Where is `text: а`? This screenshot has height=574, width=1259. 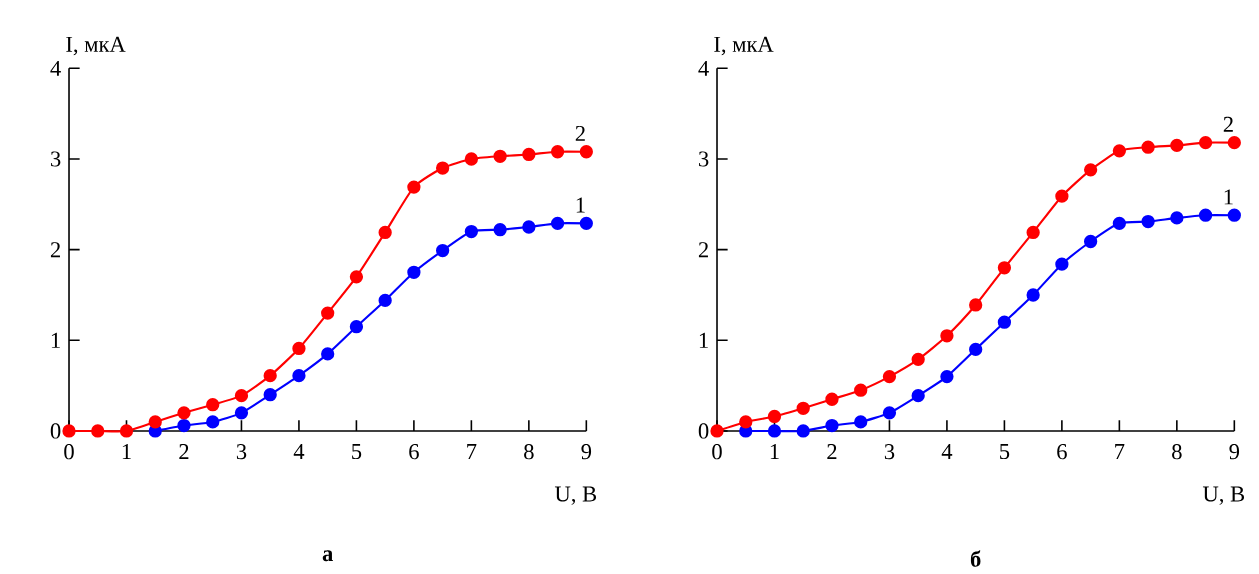 text: а is located at coordinates (327, 556).